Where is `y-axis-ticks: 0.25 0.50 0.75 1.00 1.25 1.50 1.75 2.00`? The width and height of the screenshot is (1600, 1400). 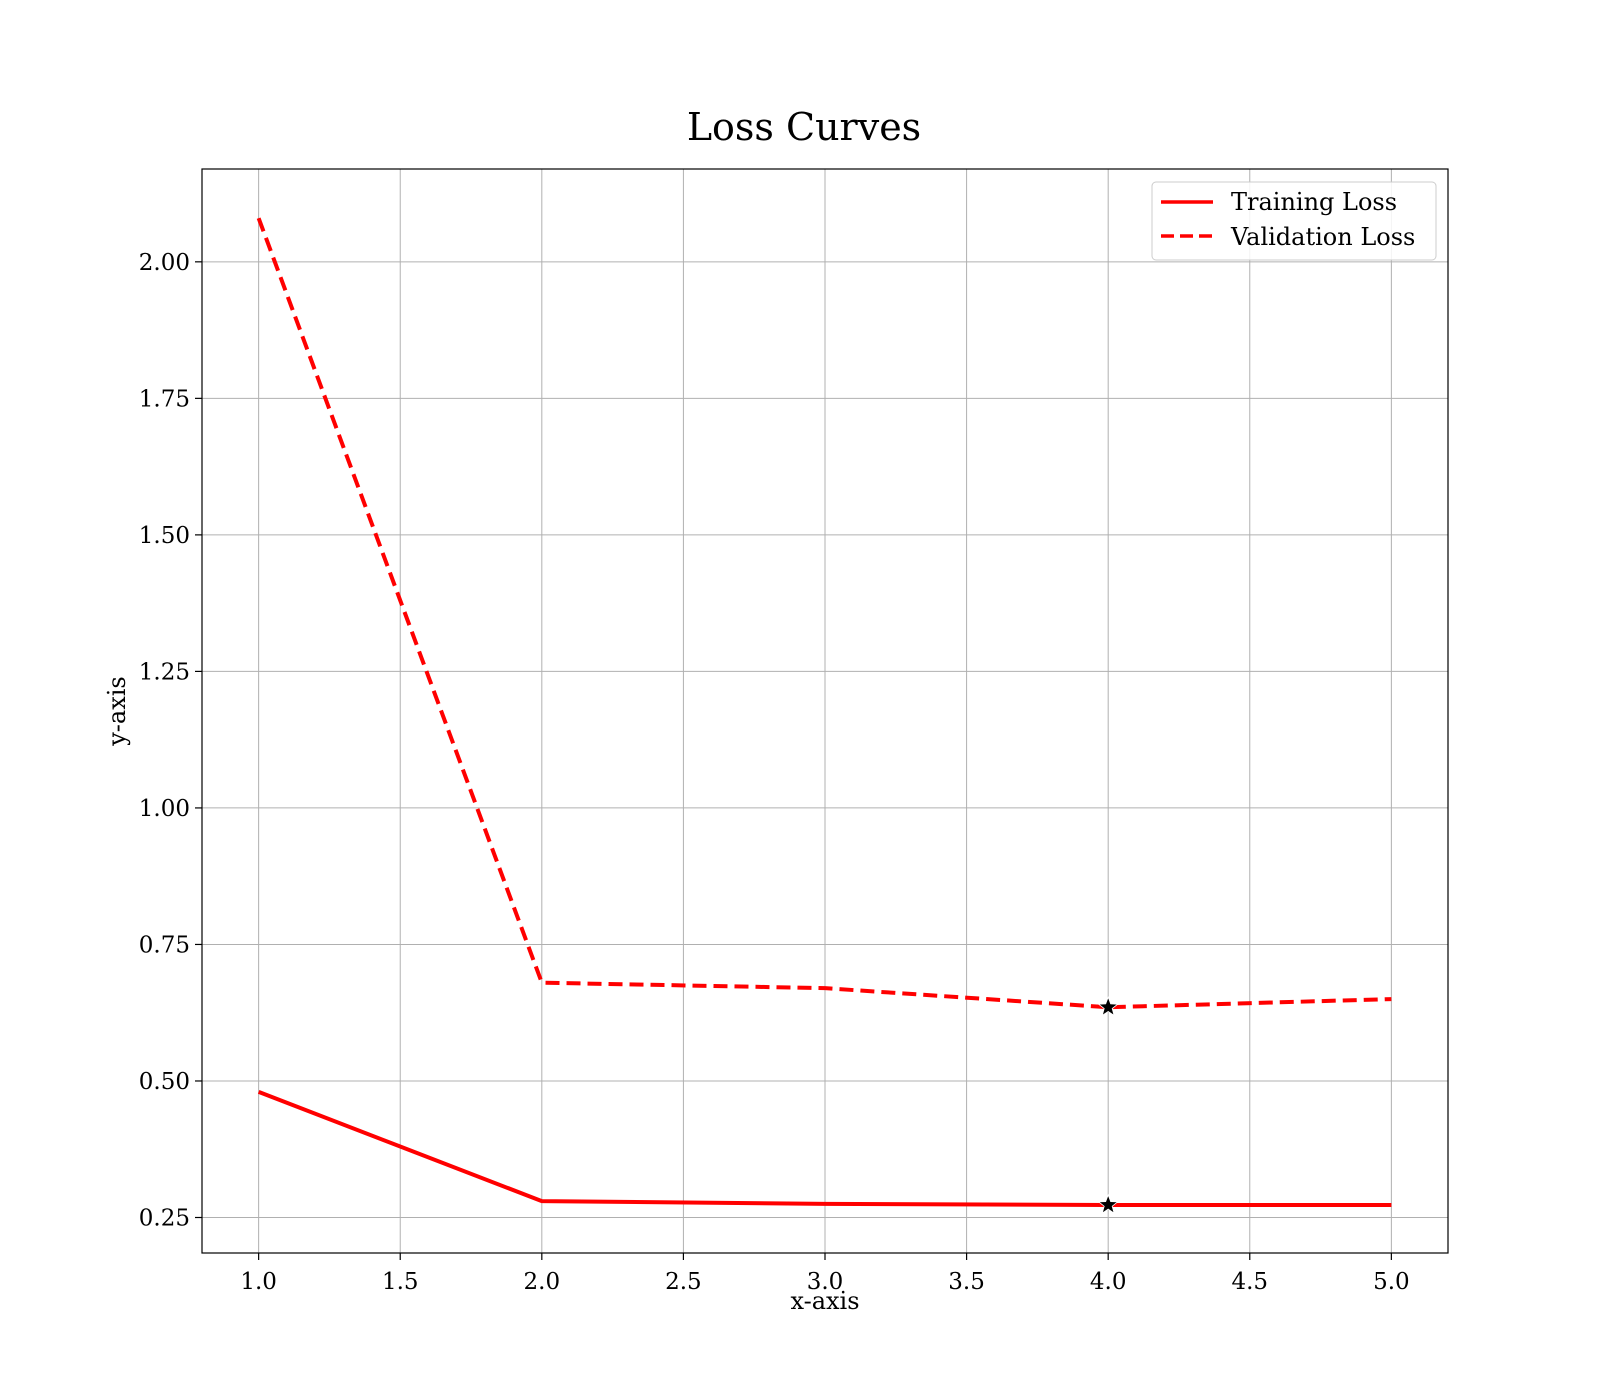
y-axis-ticks: 0.25 0.50 0.75 1.00 1.25 1.50 1.75 2.00 is located at coordinates (170, 741).